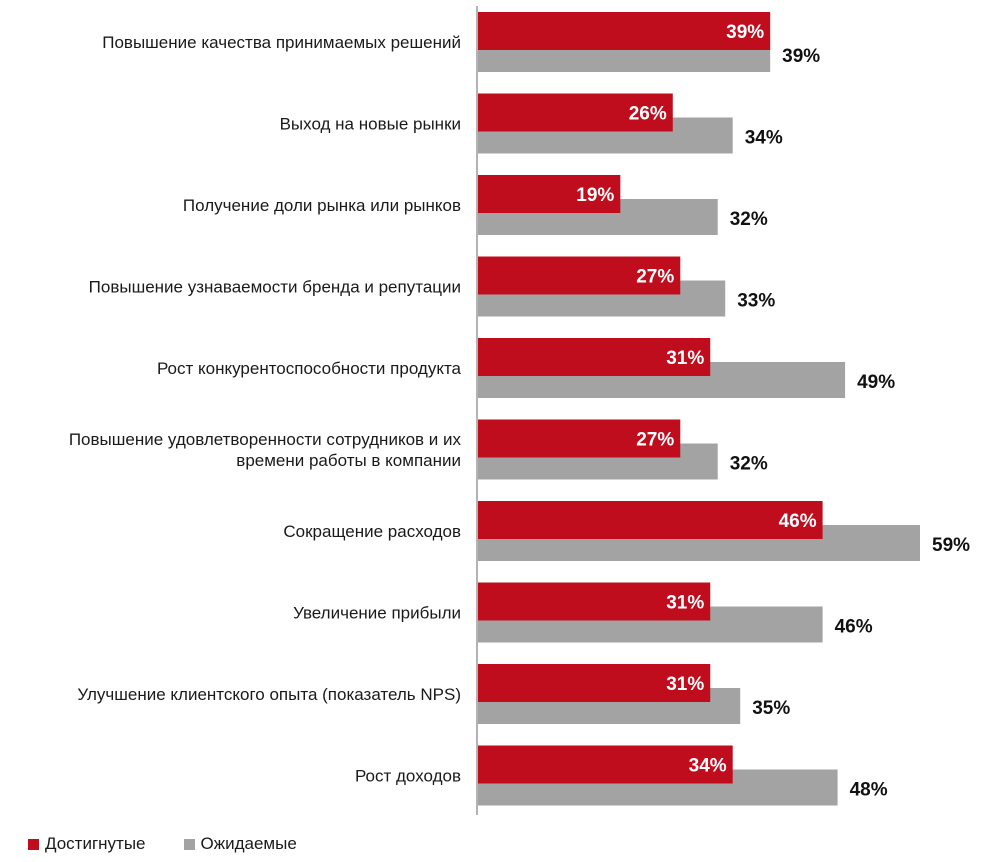 This screenshot has width=1000, height=862. What do you see at coordinates (95, 843) in the screenshot?
I see `legend-label-achieved: Достигнутые` at bounding box center [95, 843].